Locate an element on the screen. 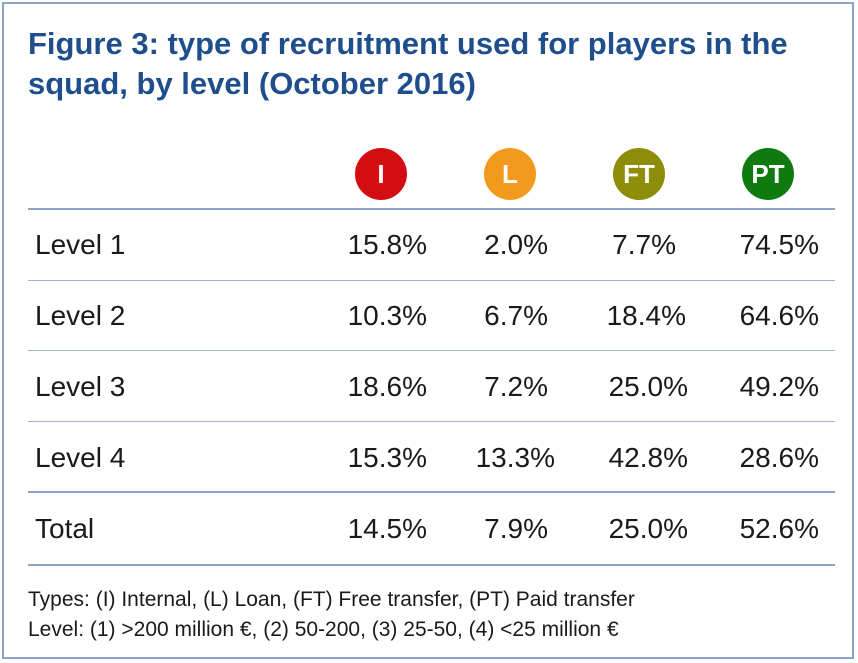 This screenshot has height=663, width=858. total-divider is located at coordinates (431, 492).